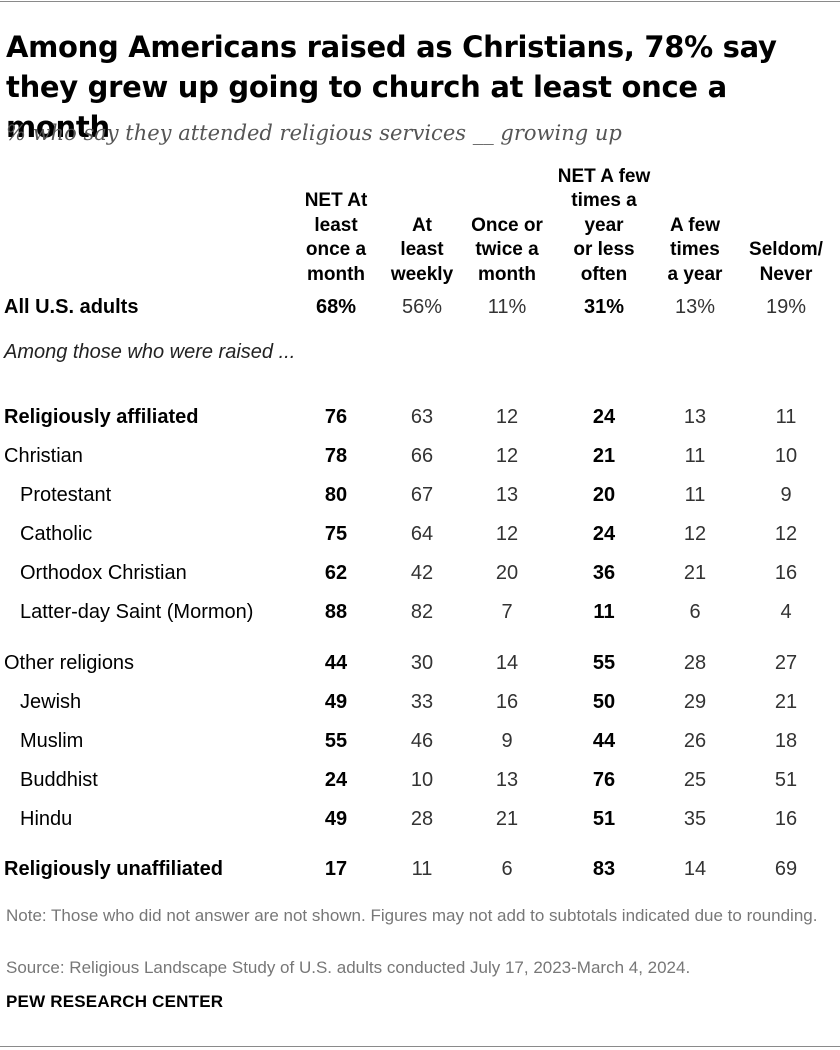  What do you see at coordinates (336, 573) in the screenshot?
I see `table-cell-net-at-least-once-a-month: 62` at bounding box center [336, 573].